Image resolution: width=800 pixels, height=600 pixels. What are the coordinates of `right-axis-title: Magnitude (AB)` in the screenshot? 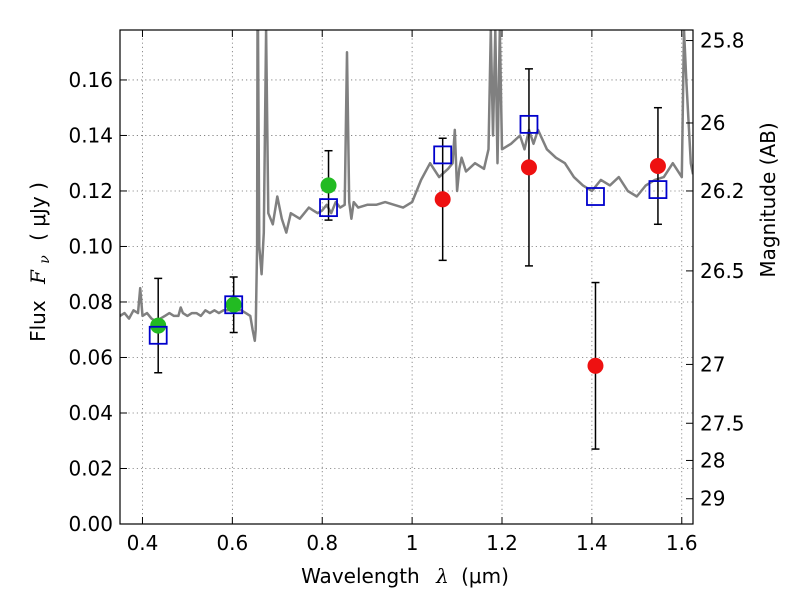 It's located at (768, 199).